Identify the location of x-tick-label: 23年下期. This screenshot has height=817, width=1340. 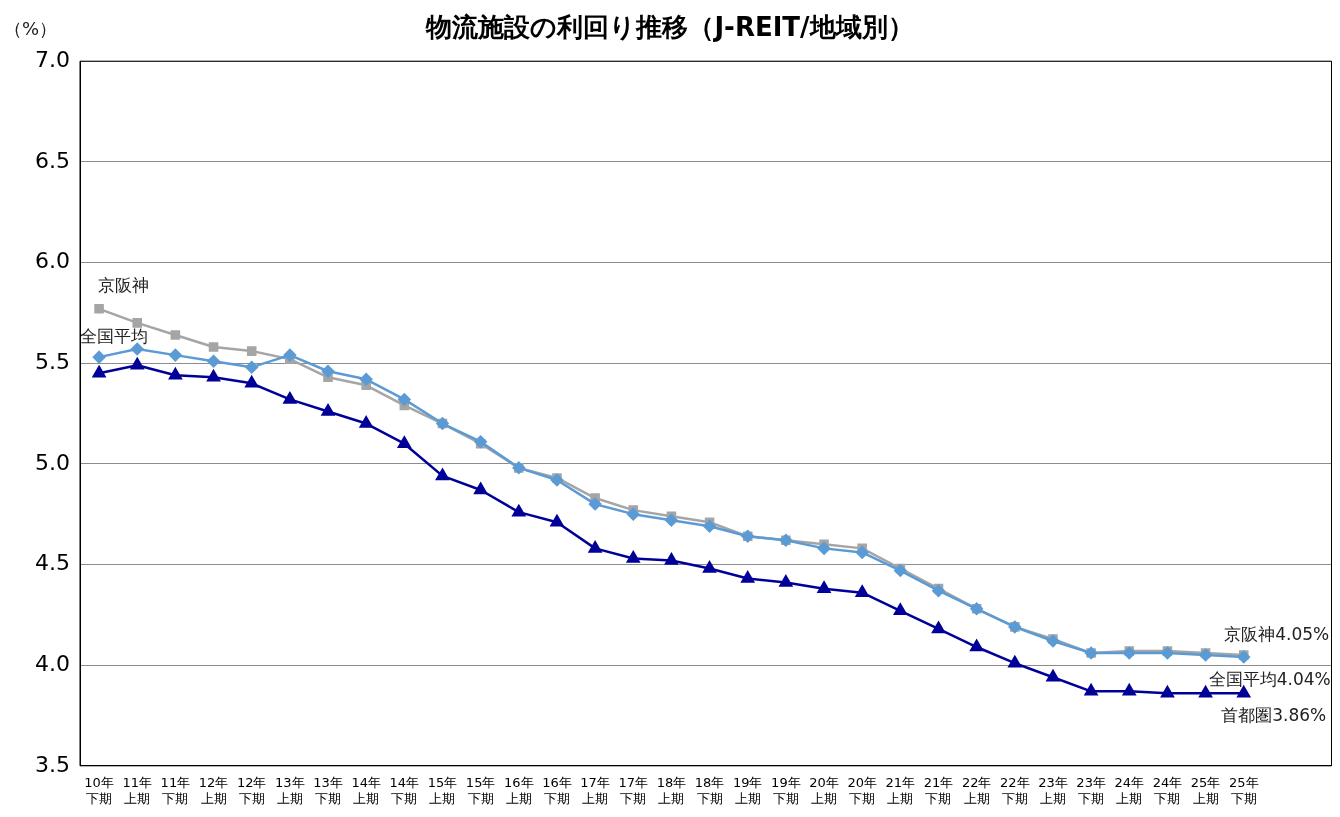
(1091, 790).